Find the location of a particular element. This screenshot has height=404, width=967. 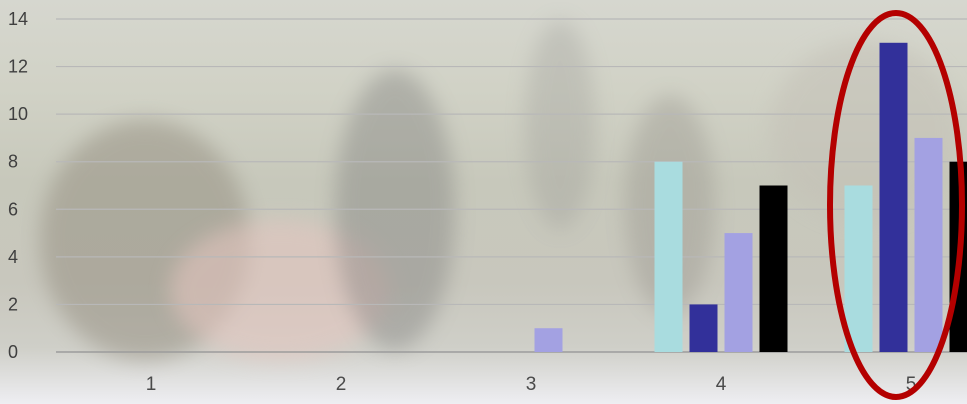

highlight-ellipse is located at coordinates (896, 205).